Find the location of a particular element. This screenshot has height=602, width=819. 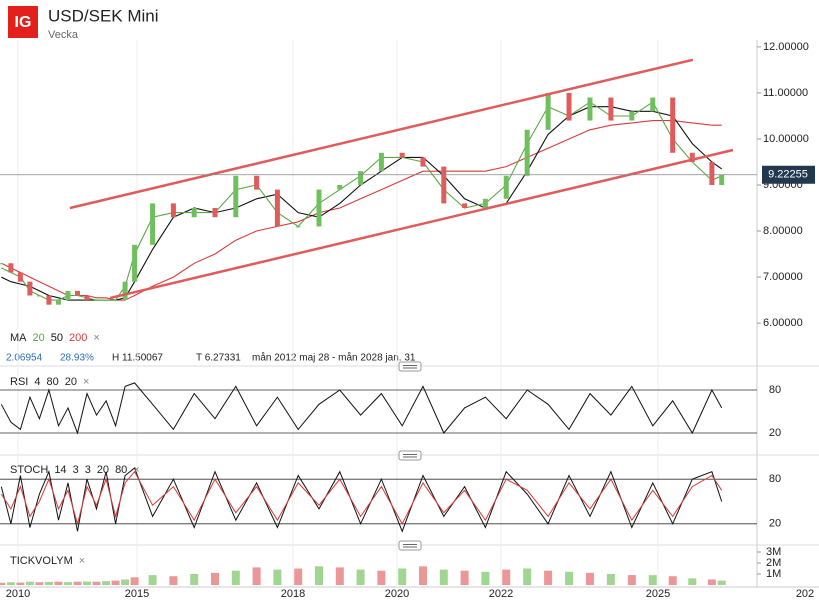

y-tick-label: 8.00000 is located at coordinates (783, 231).